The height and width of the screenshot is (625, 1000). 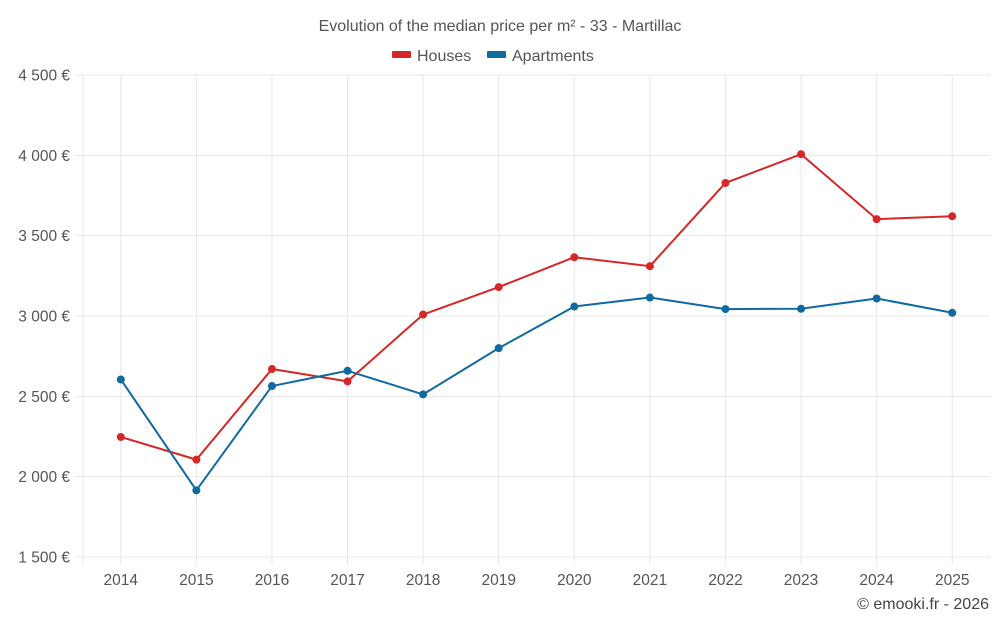 I want to click on legend-swatch-apartments, so click(x=496, y=54).